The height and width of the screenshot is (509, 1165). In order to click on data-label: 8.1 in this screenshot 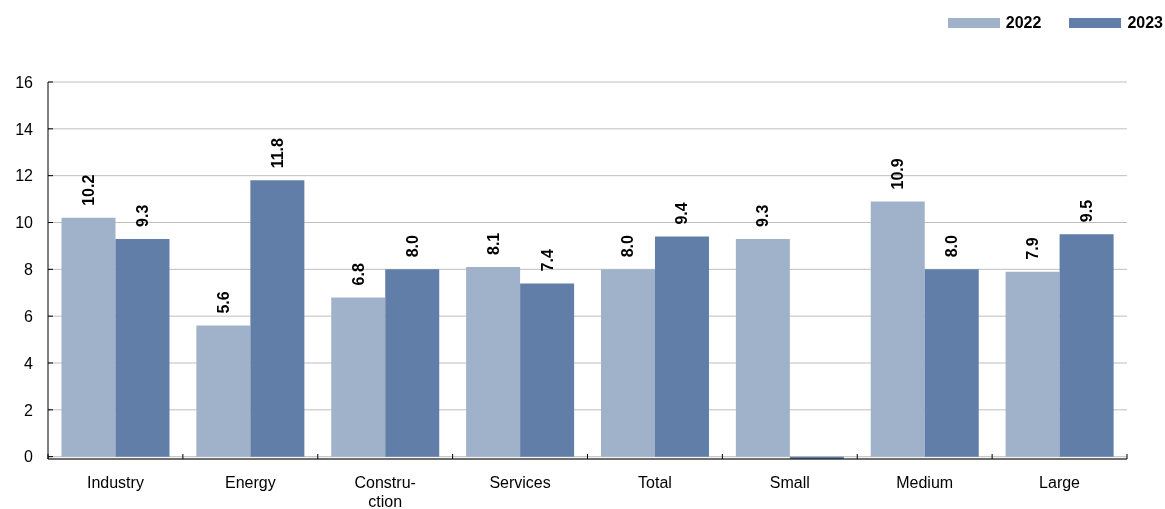, I will do `click(493, 243)`.